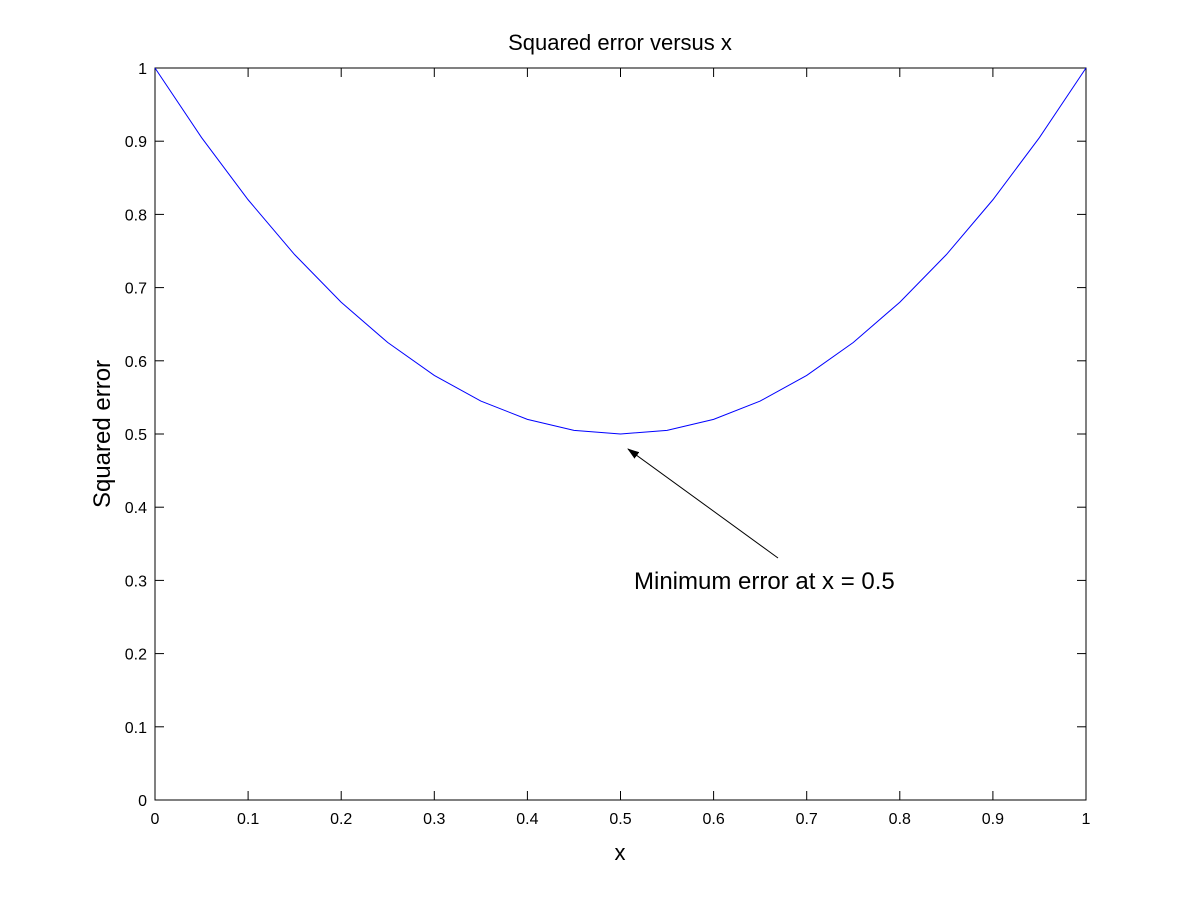 This screenshot has width=1200, height=900. I want to click on x-axis-label: x, so click(620, 852).